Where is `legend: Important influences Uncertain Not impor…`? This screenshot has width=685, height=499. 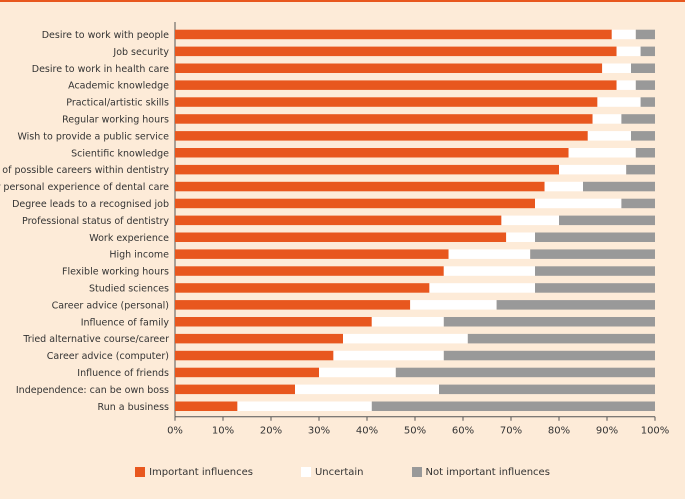
legend: Important influences Uncertain Not impor… is located at coordinates (342, 472).